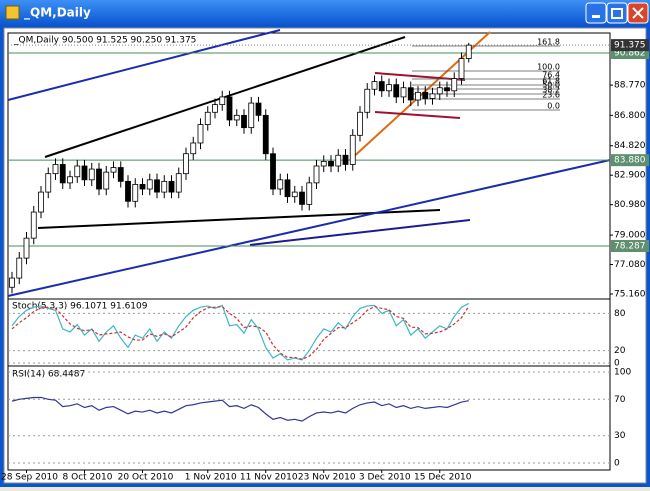  I want to click on close-icon, so click(638, 13).